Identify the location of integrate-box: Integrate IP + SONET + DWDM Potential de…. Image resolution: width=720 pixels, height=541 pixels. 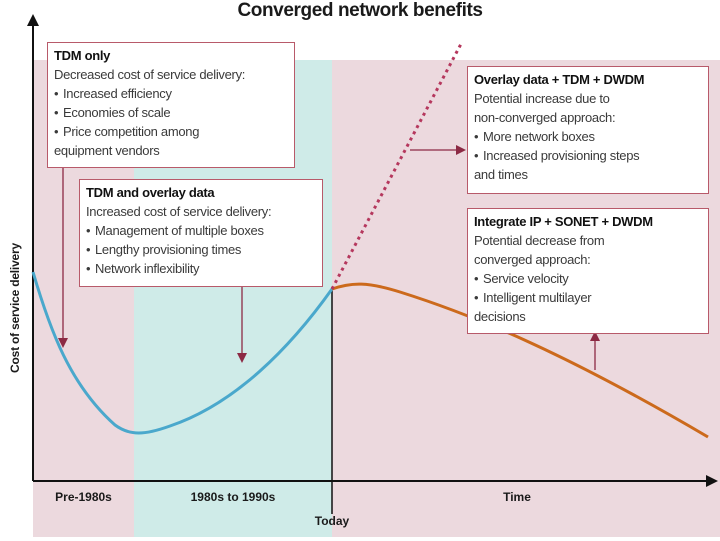
(588, 271).